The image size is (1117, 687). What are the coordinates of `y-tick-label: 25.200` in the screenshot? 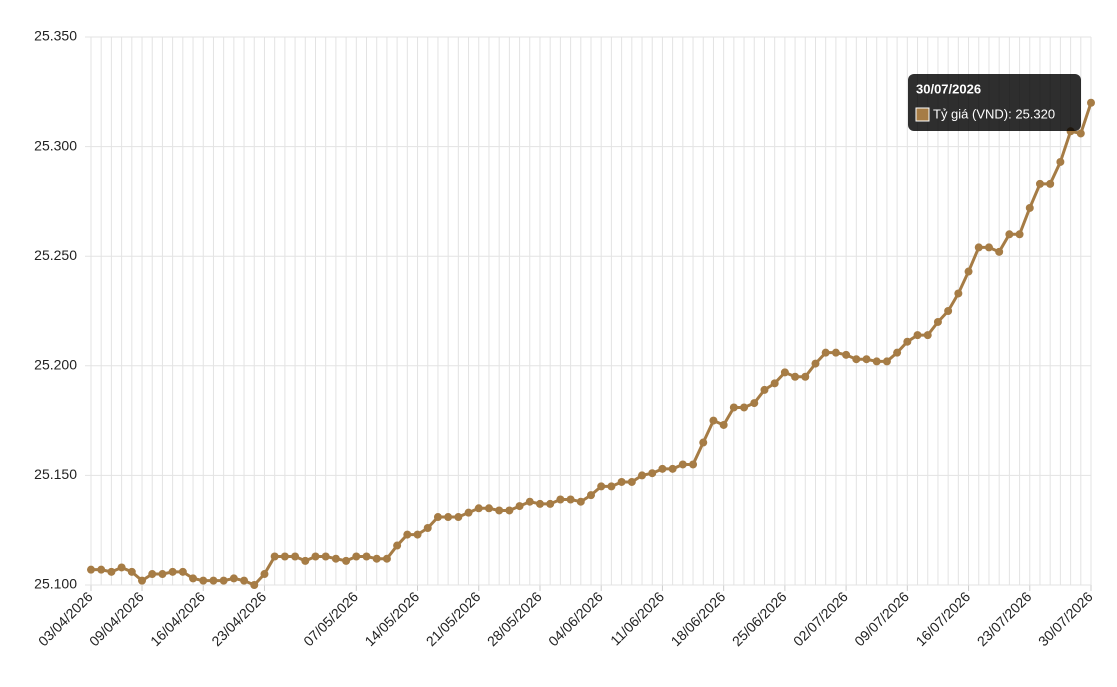 It's located at (55, 365).